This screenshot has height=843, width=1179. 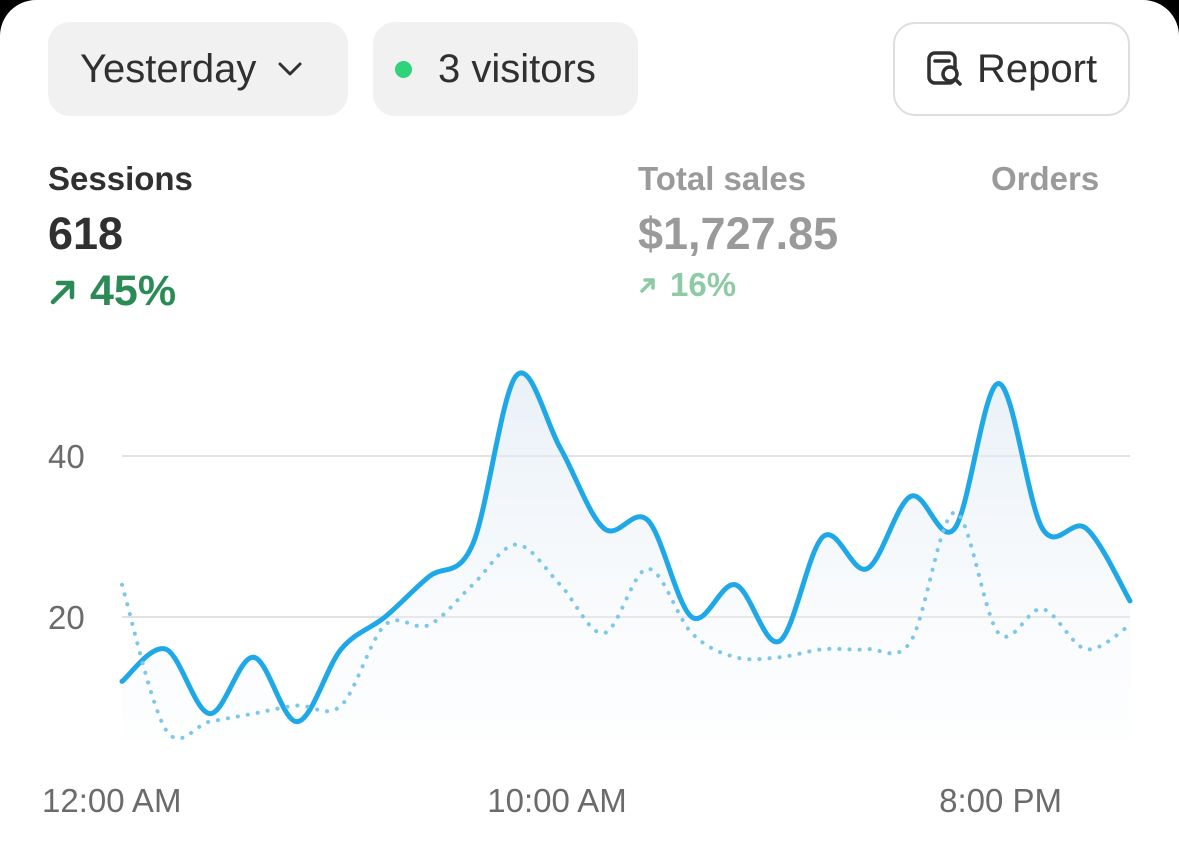 I want to click on total-sales-change: 16%, so click(x=738, y=284).